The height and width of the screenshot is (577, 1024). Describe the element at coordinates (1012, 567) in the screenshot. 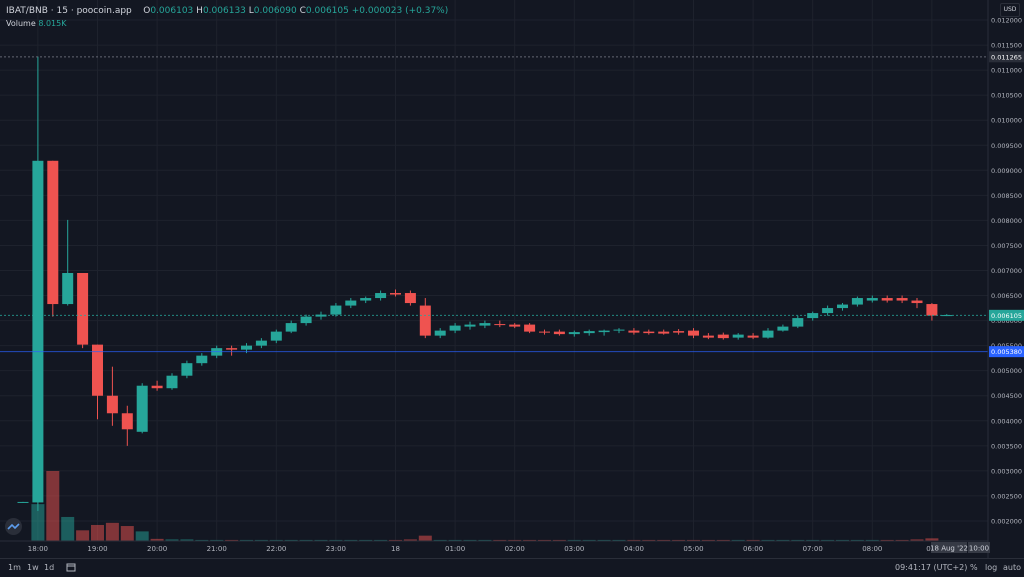

I see `auto-toggle: auto` at that location.